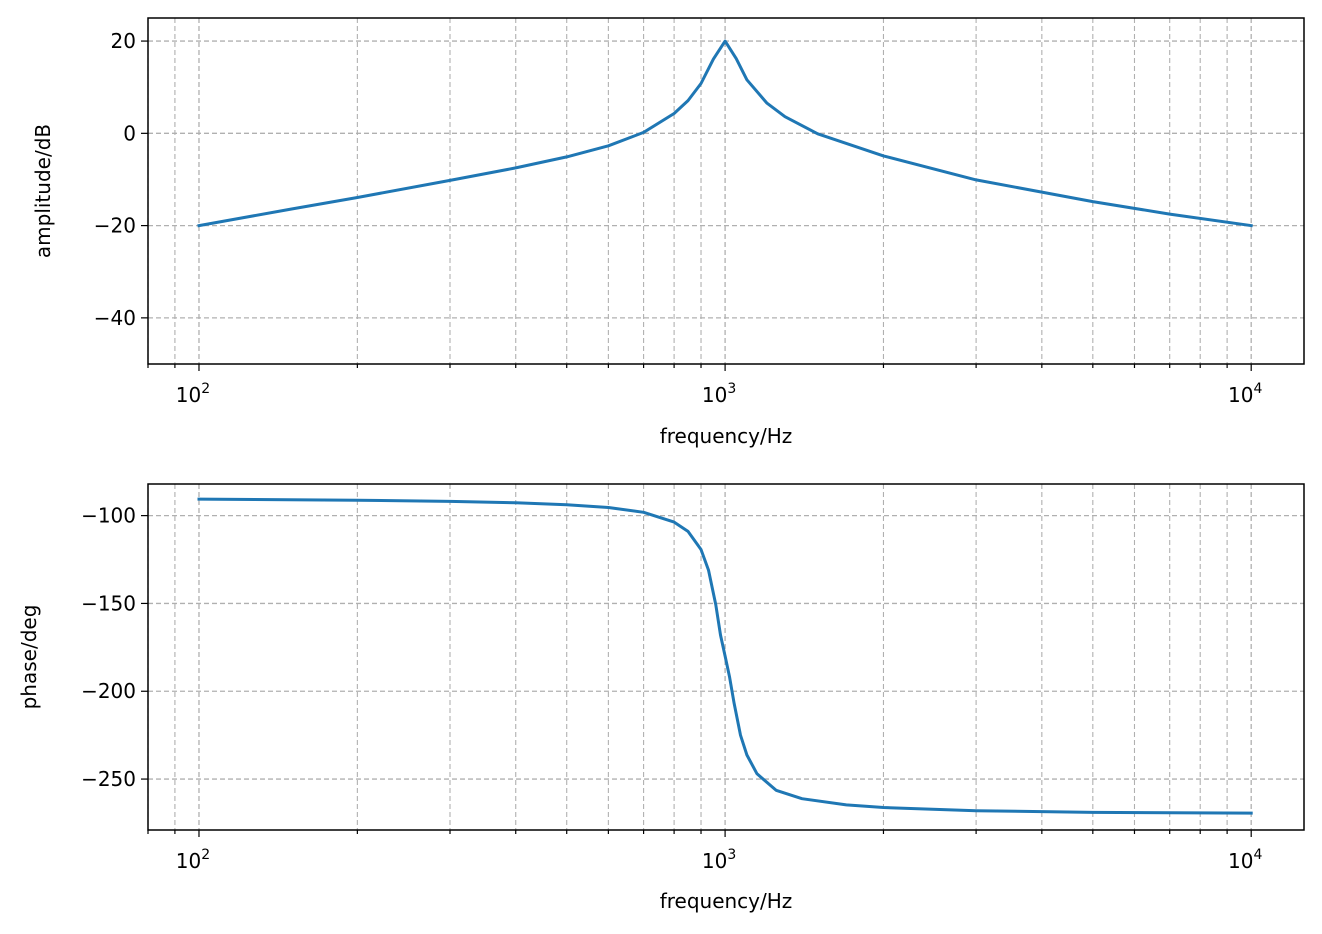 The height and width of the screenshot is (934, 1322). I want to click on y-tick-label: 20, so click(123, 41).